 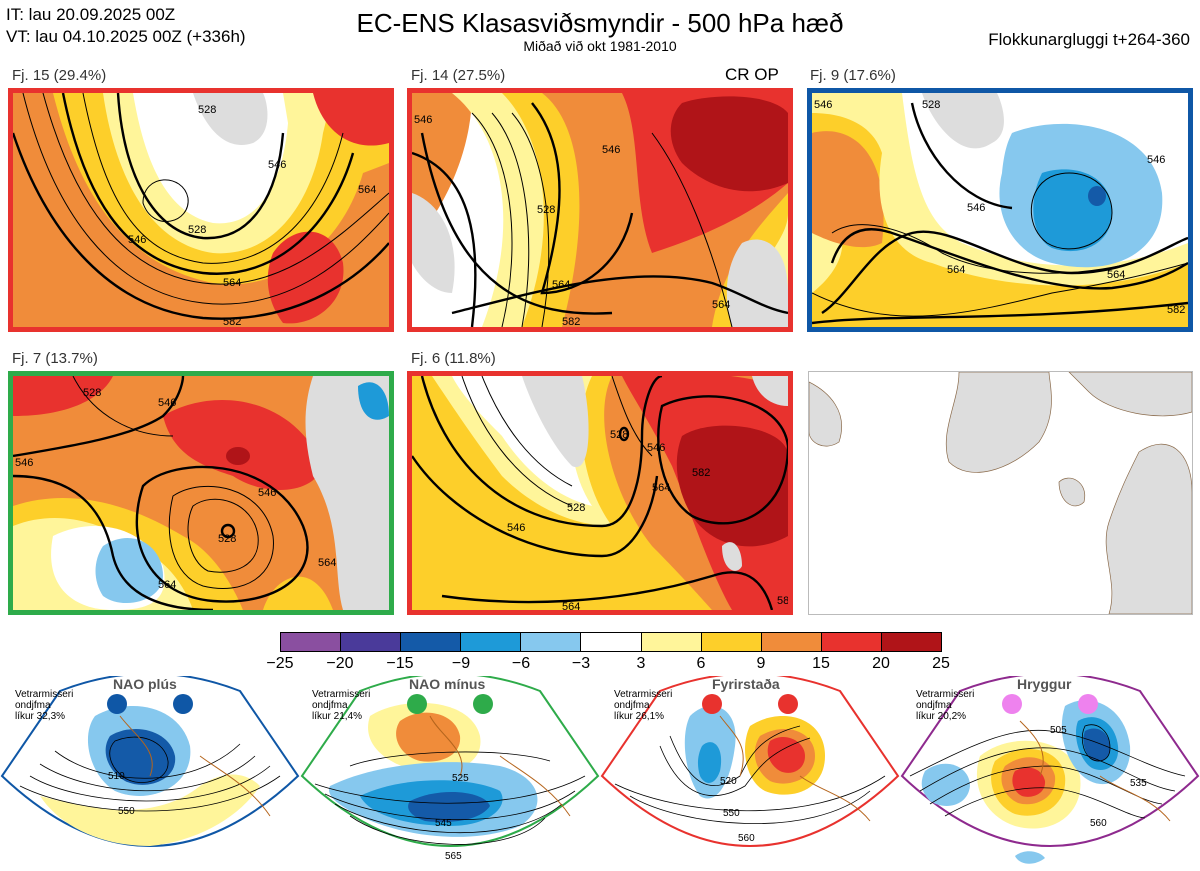 I want to click on cluster-map-2: 546 528 546 564 564 582, so click(x=600, y=210).